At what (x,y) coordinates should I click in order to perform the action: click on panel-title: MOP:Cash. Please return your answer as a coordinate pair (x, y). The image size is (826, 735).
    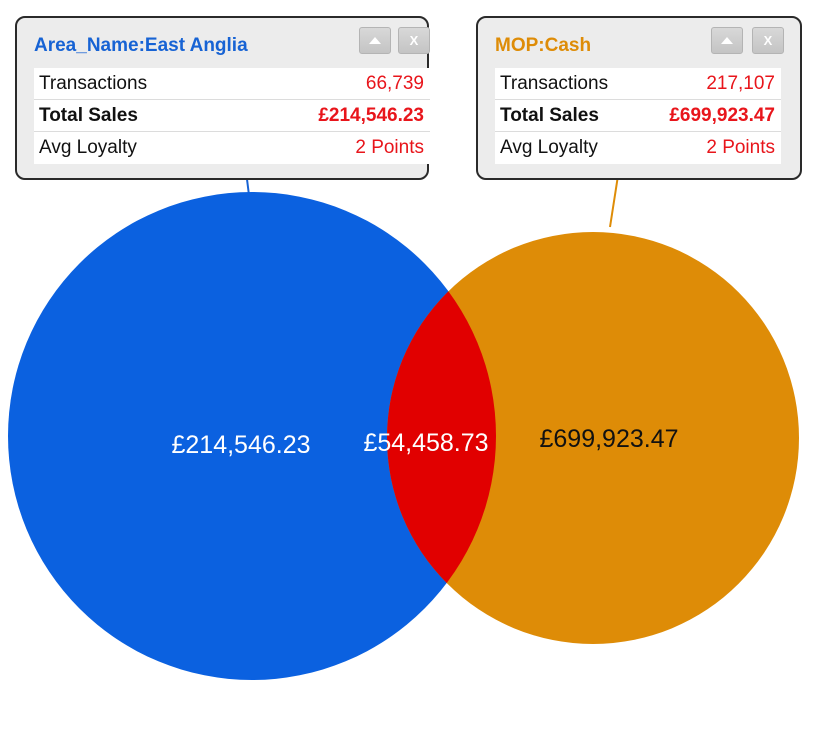
    Looking at the image, I should click on (543, 45).